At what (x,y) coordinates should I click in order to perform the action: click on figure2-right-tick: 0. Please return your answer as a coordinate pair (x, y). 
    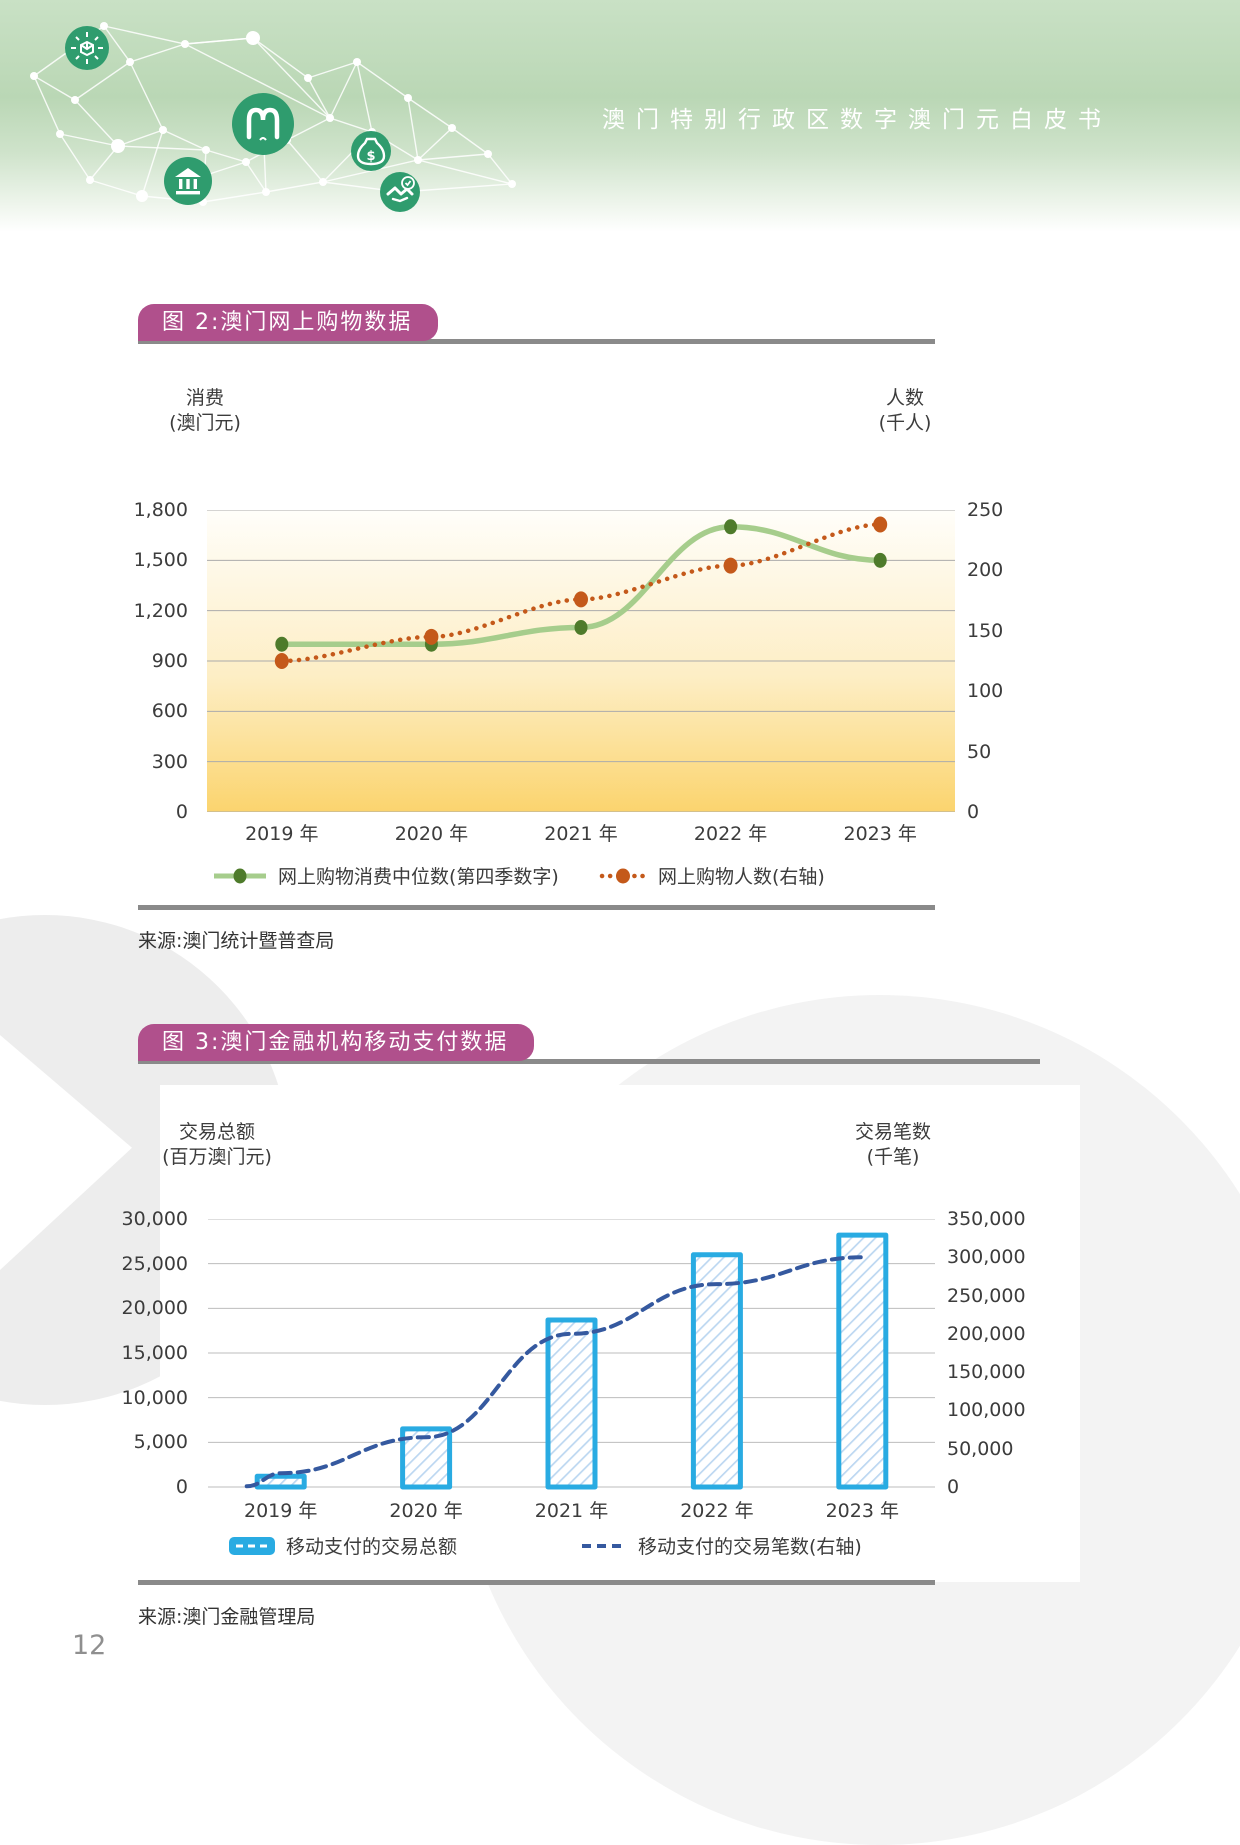
    Looking at the image, I should click on (973, 812).